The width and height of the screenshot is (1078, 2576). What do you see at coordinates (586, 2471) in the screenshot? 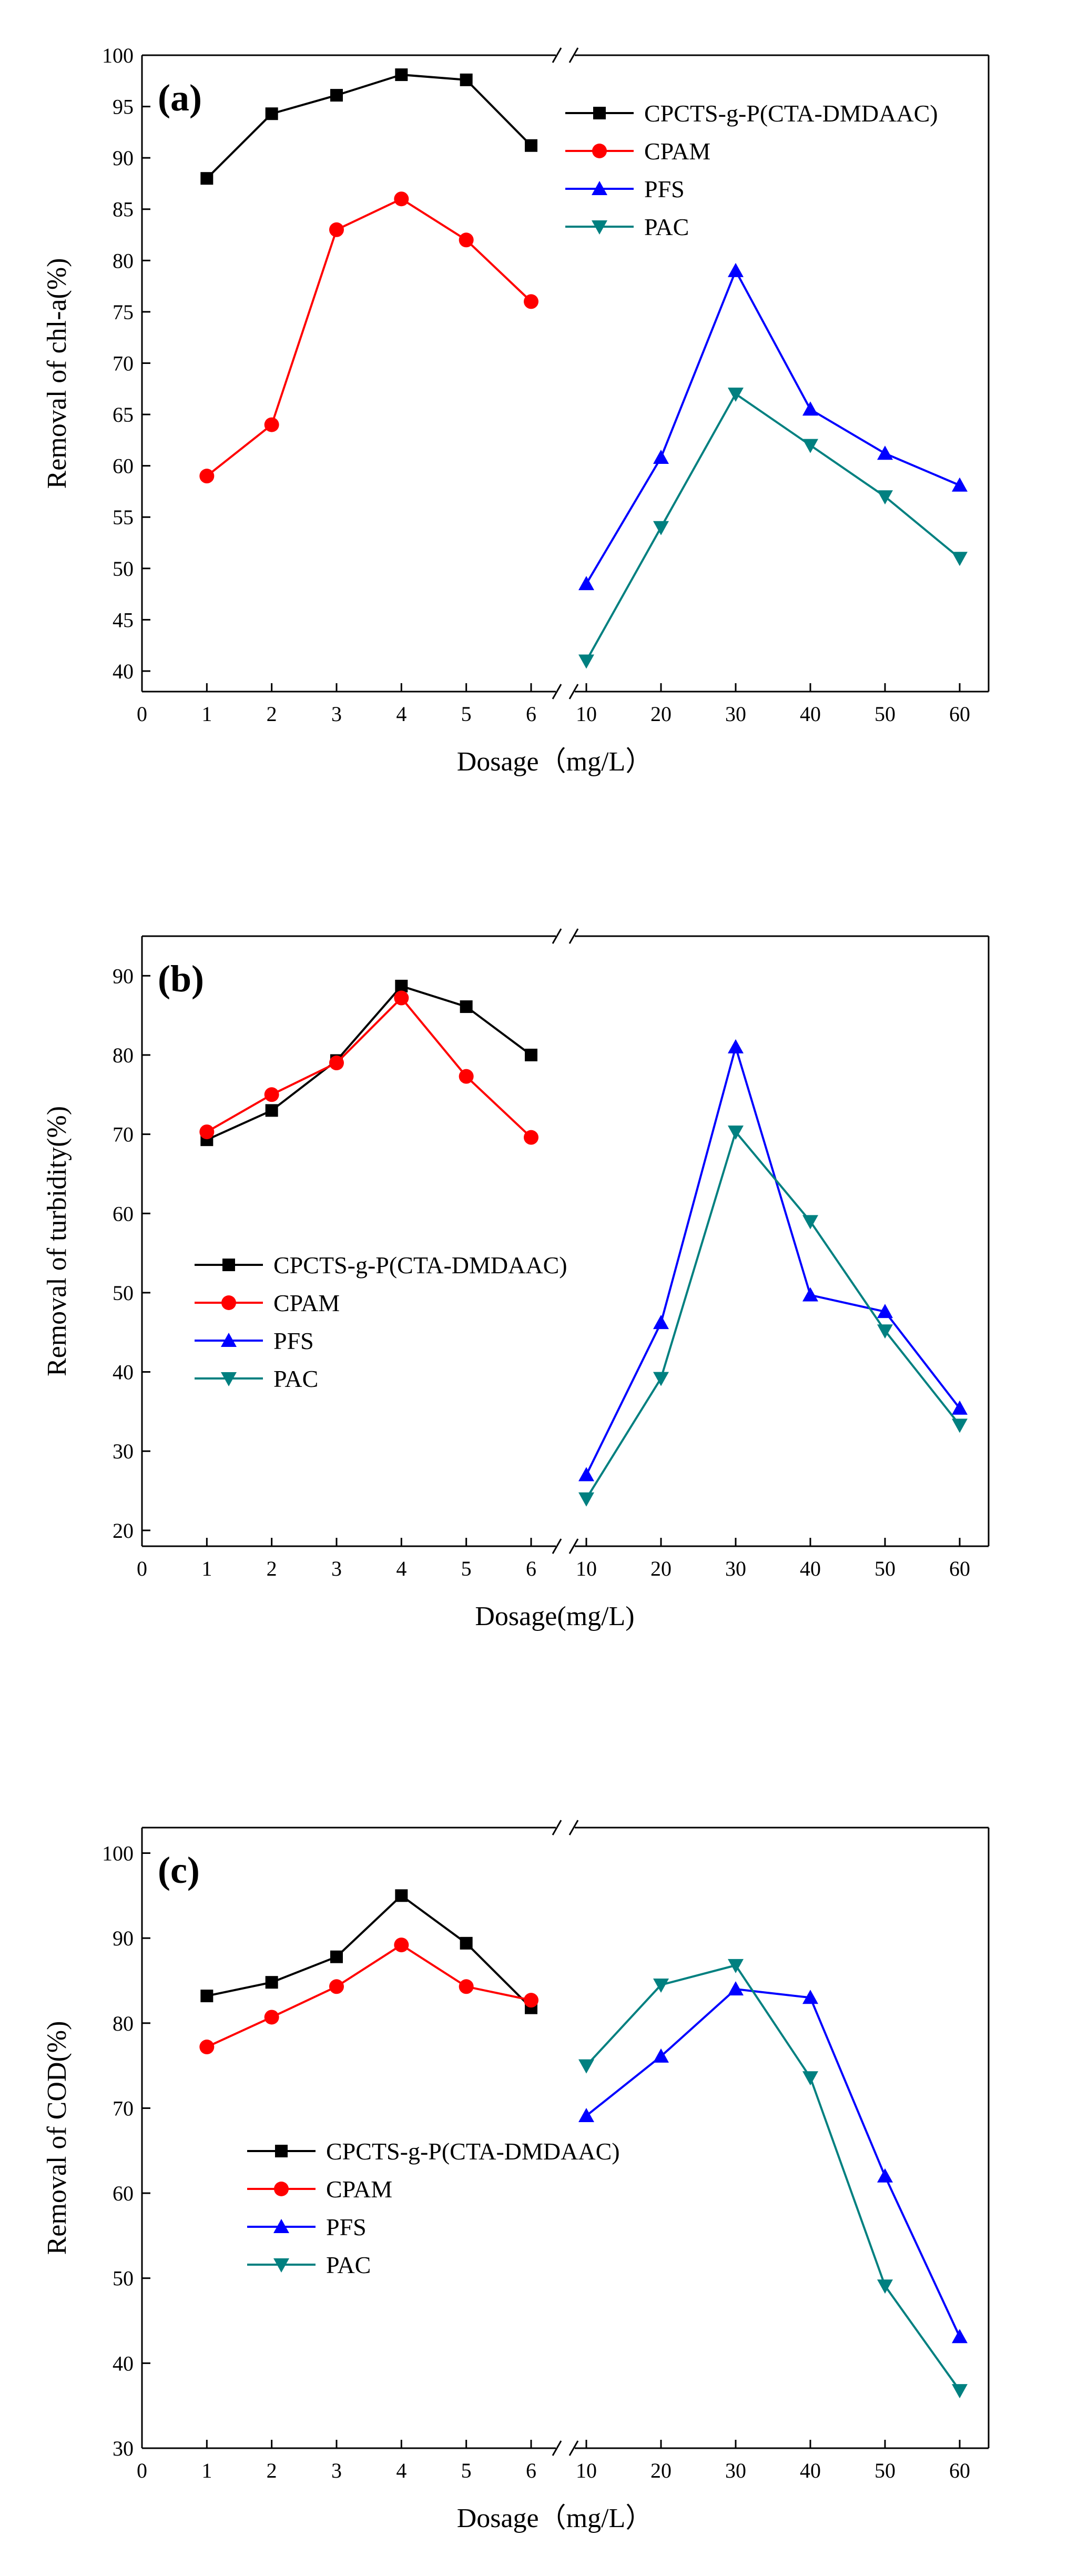
I see `x-tick-label: 10` at bounding box center [586, 2471].